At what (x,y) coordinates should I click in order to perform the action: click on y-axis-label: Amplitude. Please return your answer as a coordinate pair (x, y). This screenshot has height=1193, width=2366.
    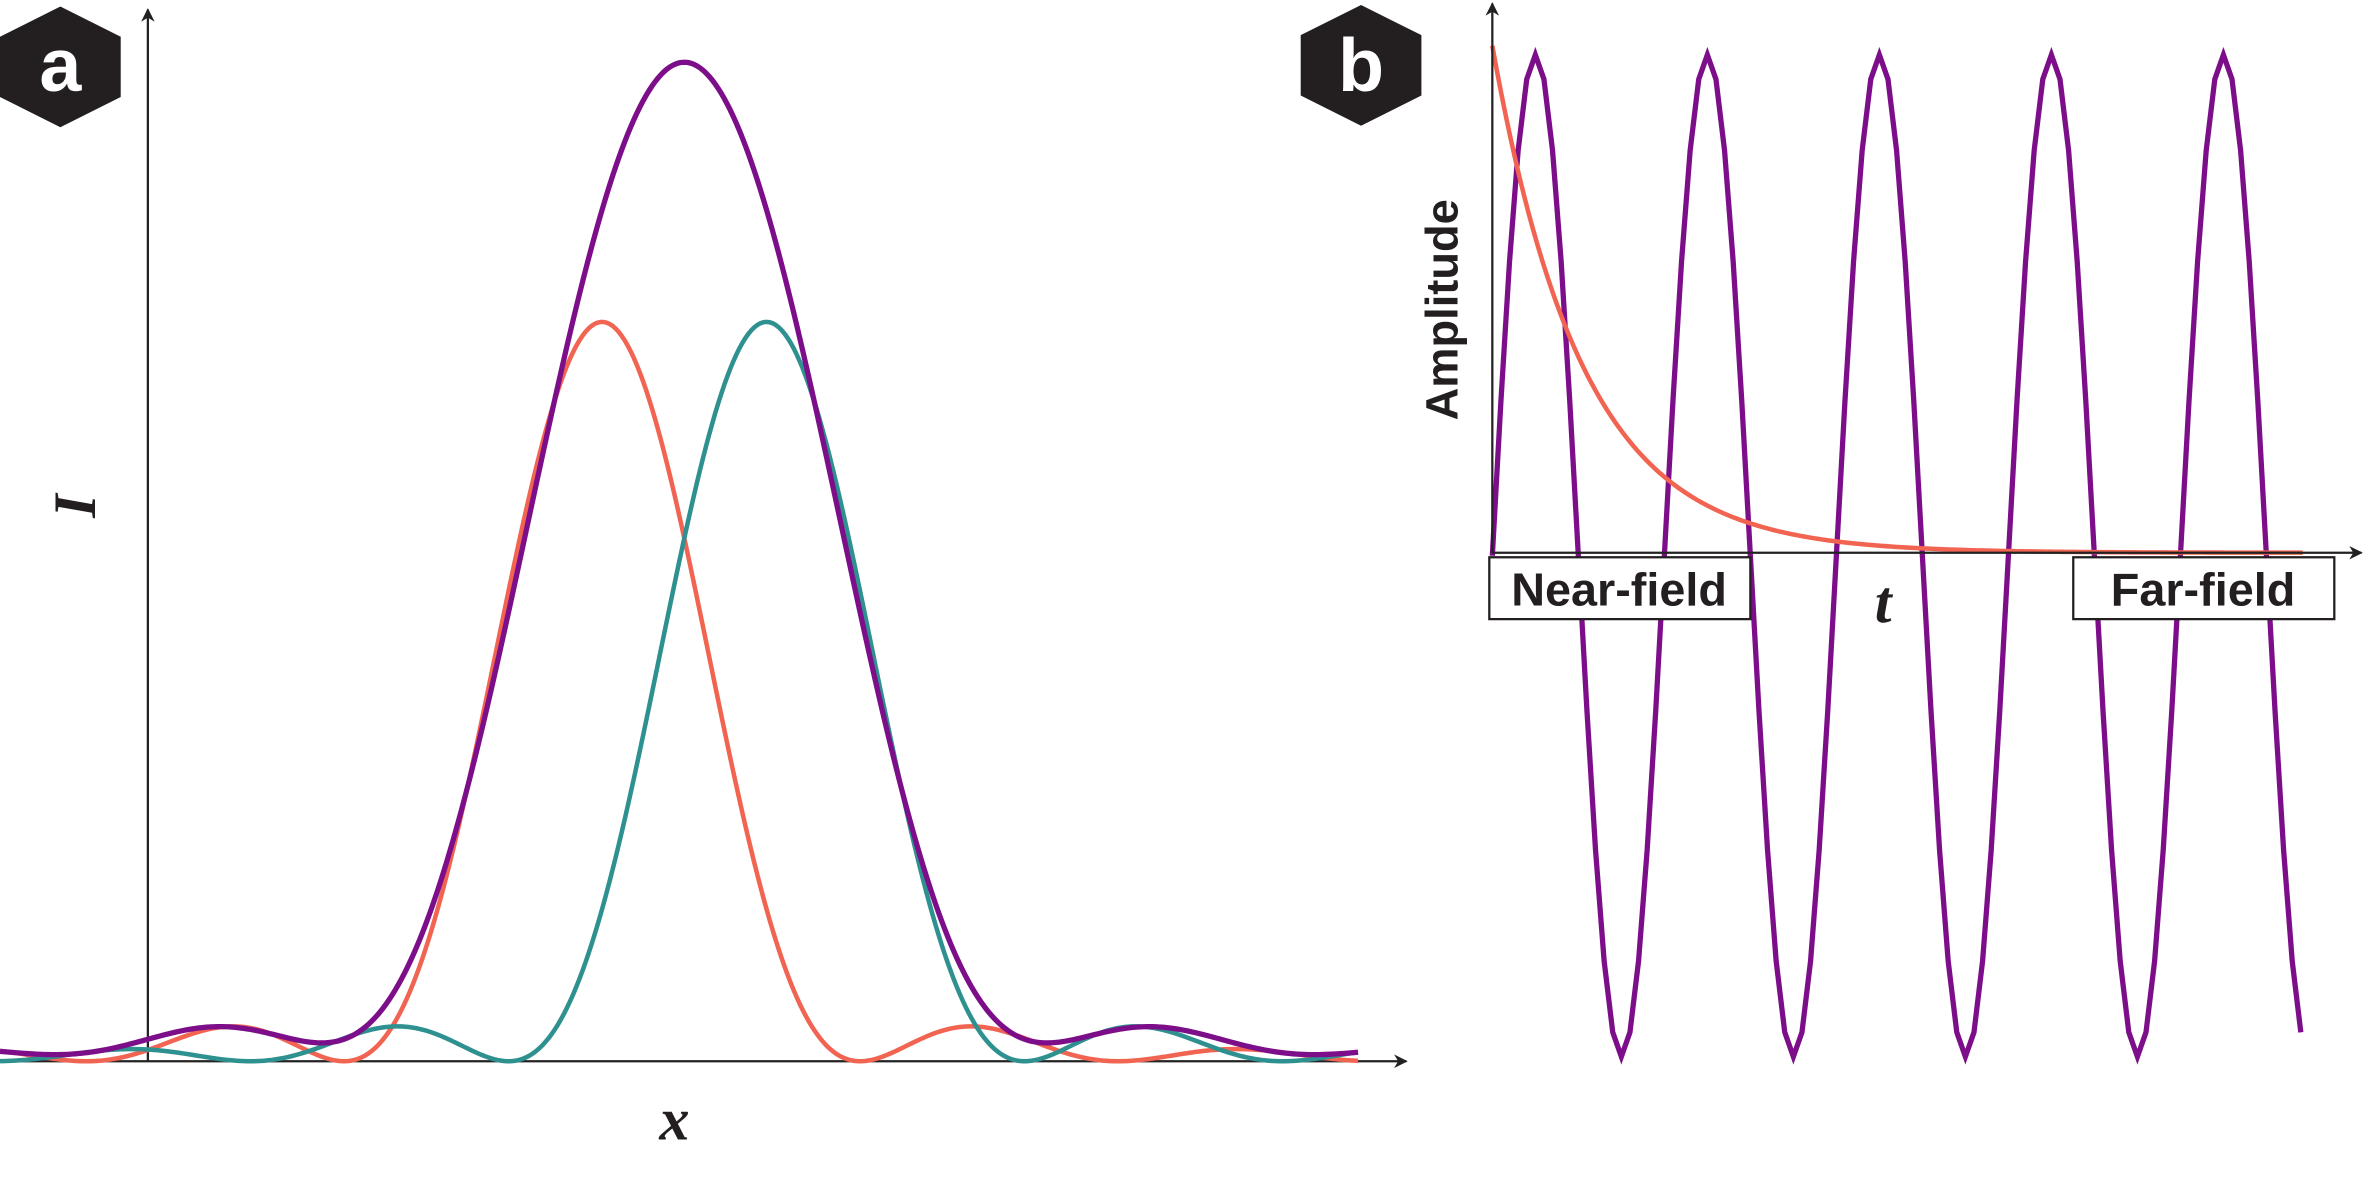
    Looking at the image, I should click on (1442, 309).